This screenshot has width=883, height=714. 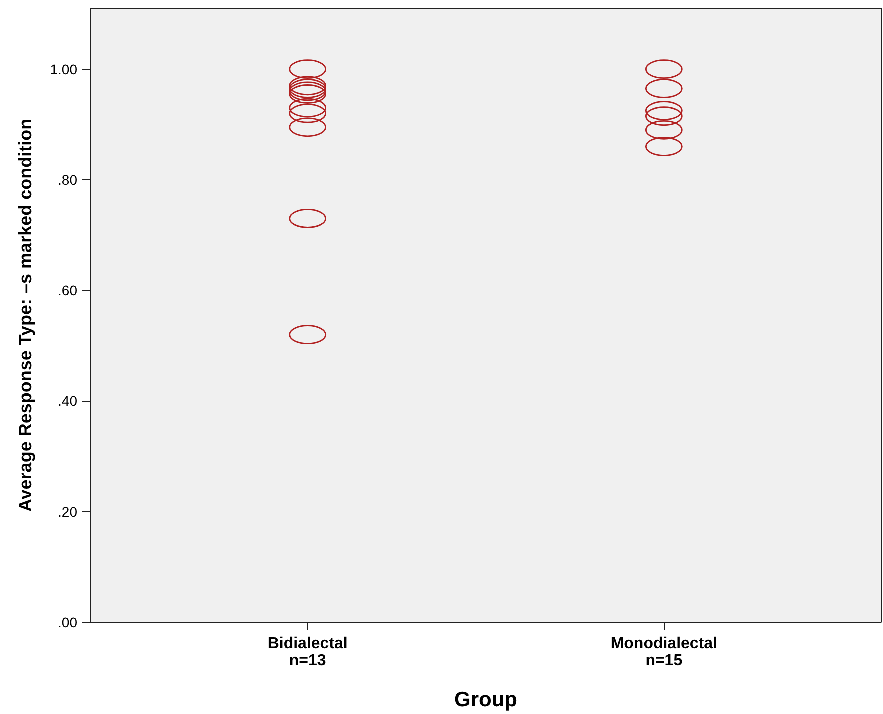 I want to click on x-axis-title: Group, so click(x=486, y=700).